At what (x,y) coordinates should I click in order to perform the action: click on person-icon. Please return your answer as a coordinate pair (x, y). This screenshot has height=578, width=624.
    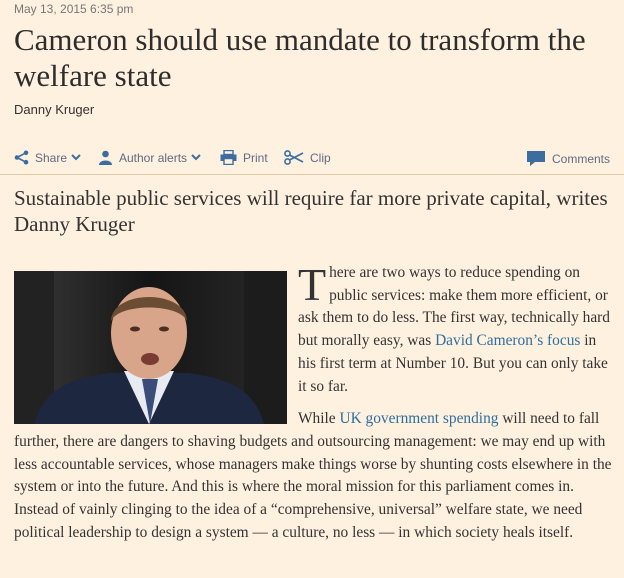
    Looking at the image, I should click on (105, 157).